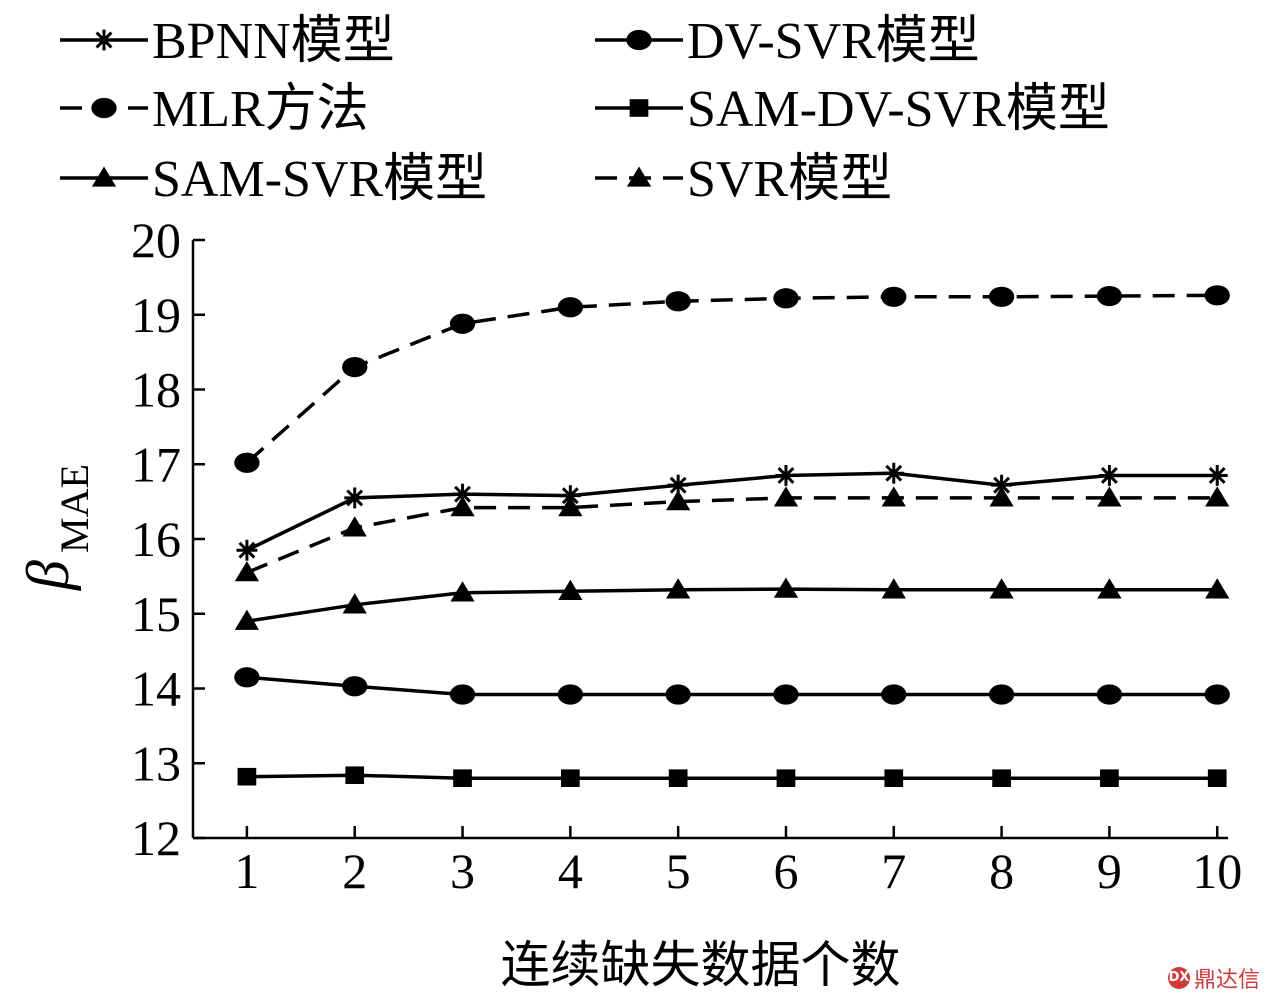  What do you see at coordinates (898, 109) in the screenshot?
I see `legend-label: SAM-DV-SVR模型` at bounding box center [898, 109].